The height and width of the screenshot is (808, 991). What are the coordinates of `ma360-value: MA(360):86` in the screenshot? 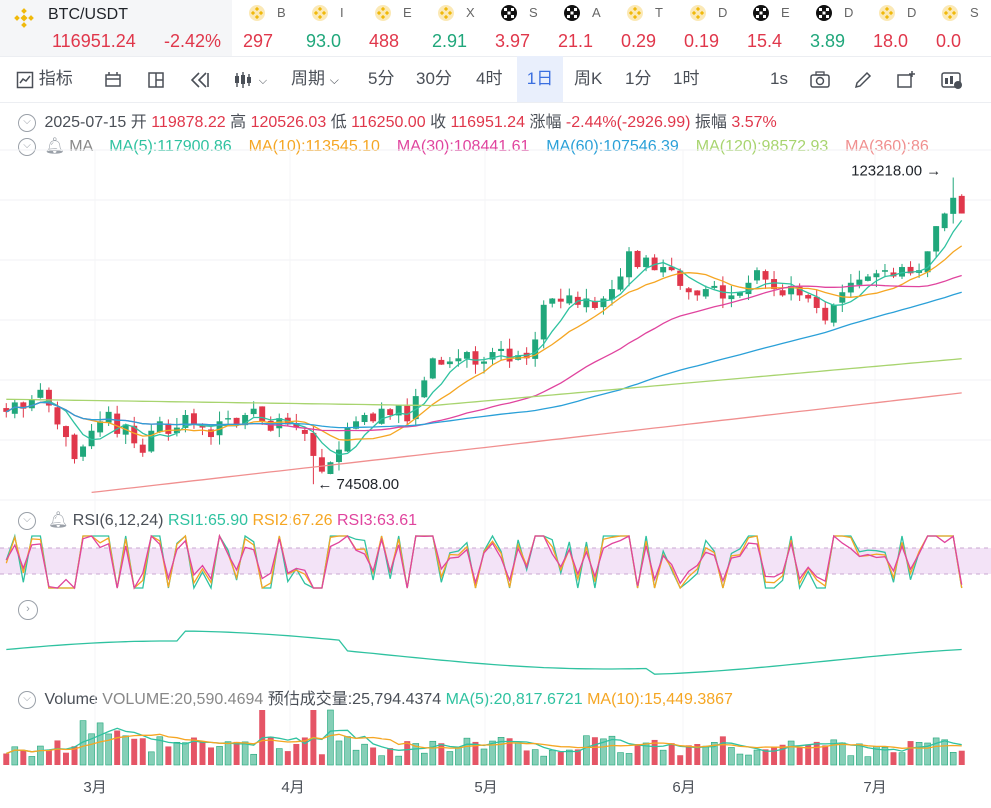 It's located at (887, 146).